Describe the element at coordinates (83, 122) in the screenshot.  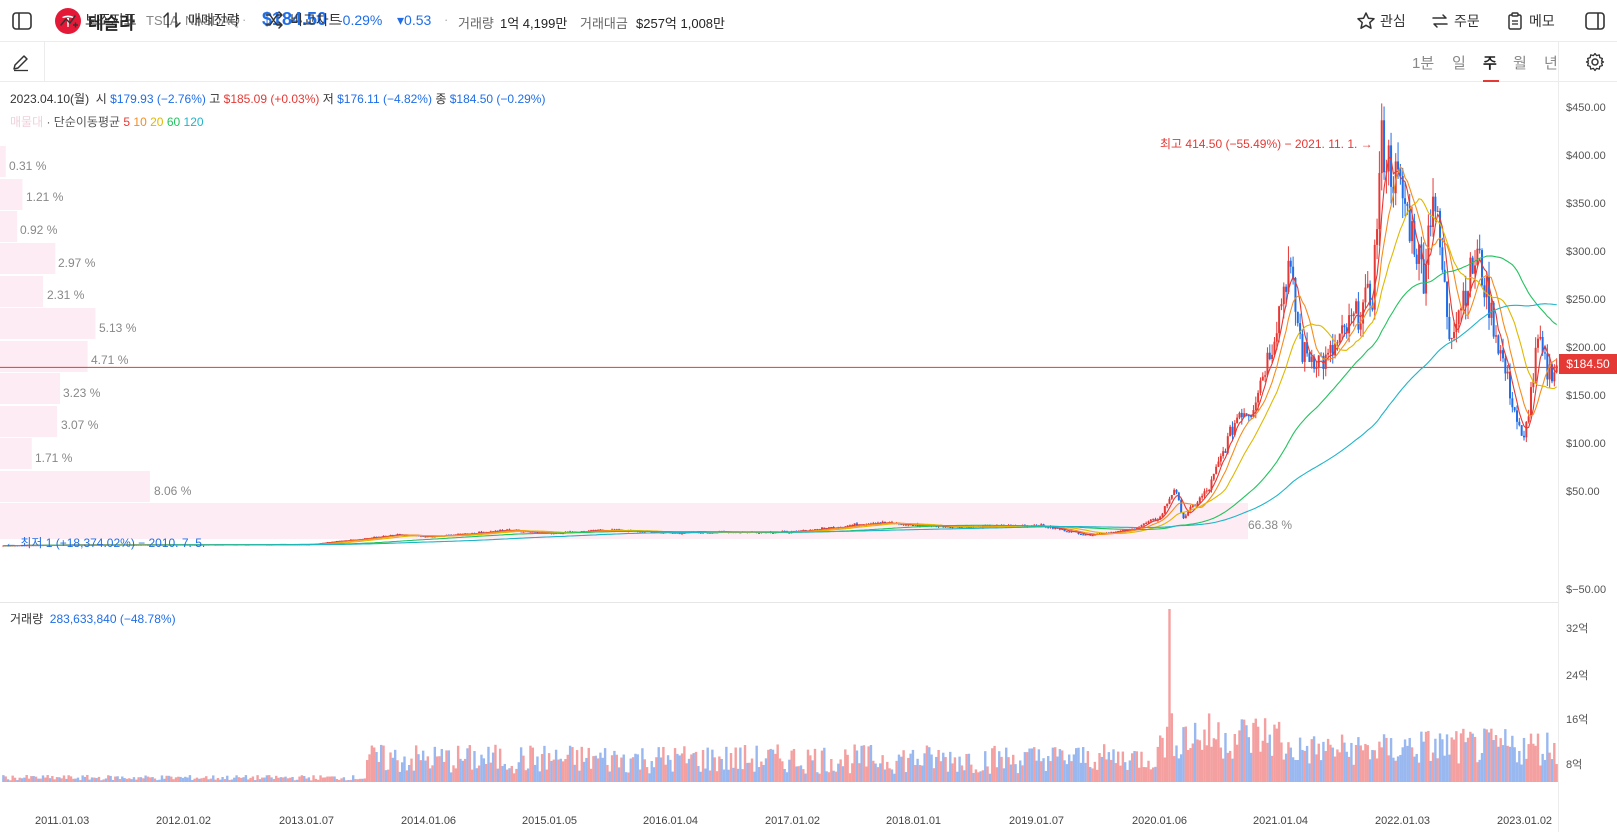
I see `ma-label: · 단순이동평균` at that location.